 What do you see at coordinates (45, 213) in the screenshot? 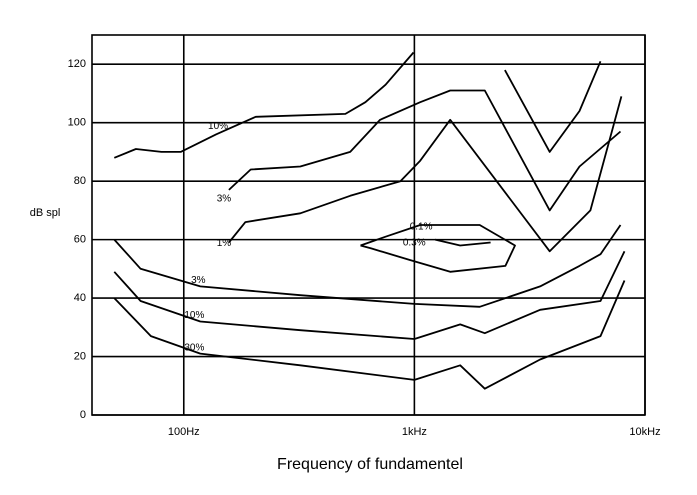
I see `y-axis-label: dB spl` at bounding box center [45, 213].